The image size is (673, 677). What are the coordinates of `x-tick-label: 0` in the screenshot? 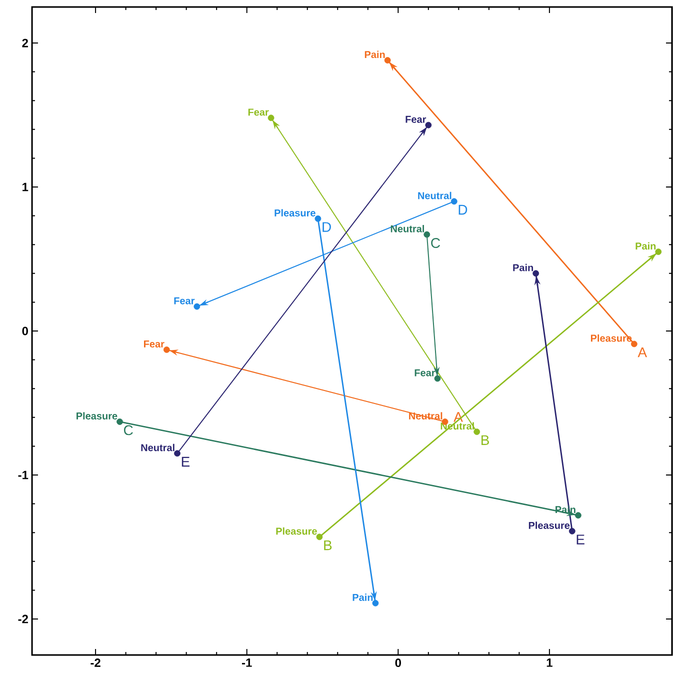 It's located at (398, 663).